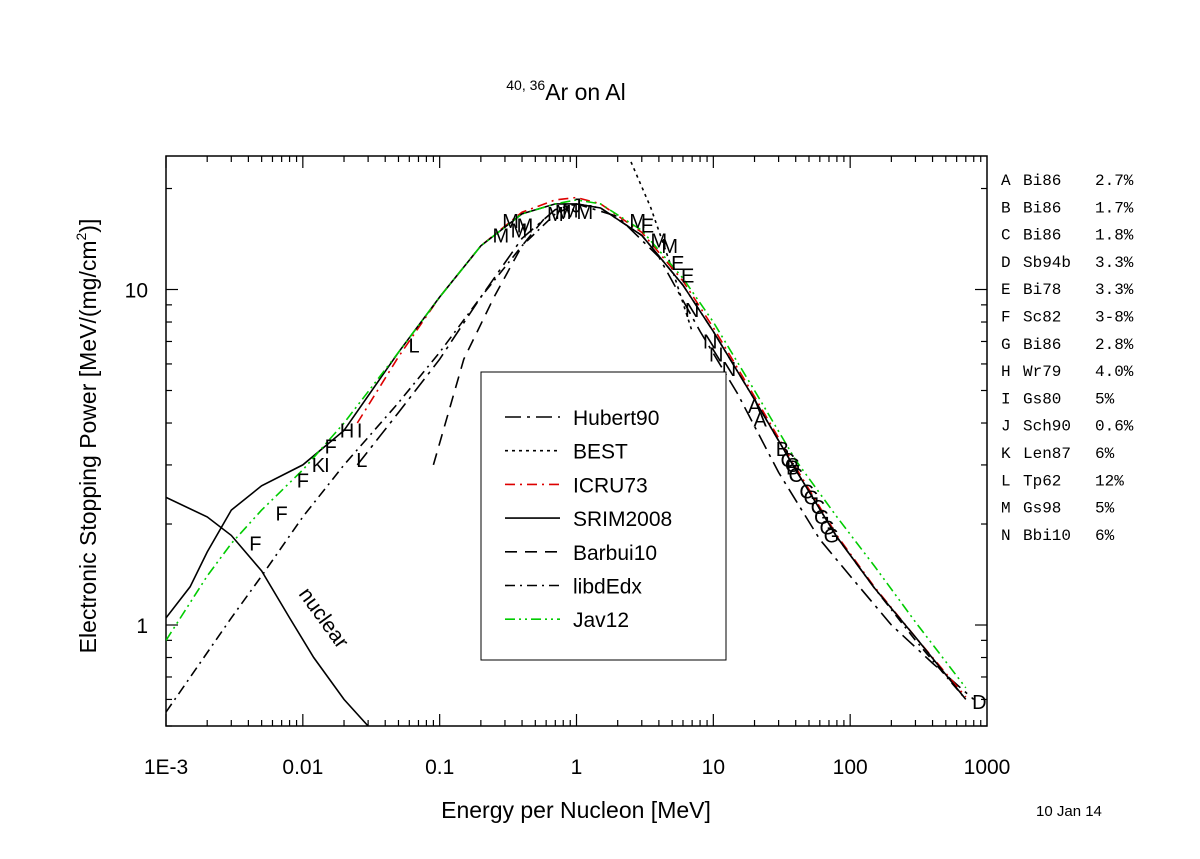 This screenshot has height=859, width=1200. What do you see at coordinates (1069, 811) in the screenshot?
I see `date-stamp: 10 Jan 14` at bounding box center [1069, 811].